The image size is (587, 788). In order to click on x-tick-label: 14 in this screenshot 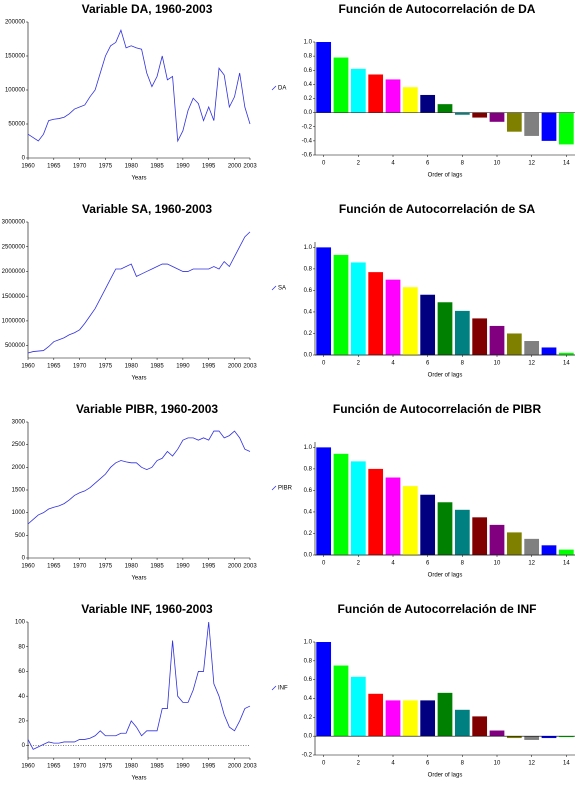, I will do `click(566, 564)`.